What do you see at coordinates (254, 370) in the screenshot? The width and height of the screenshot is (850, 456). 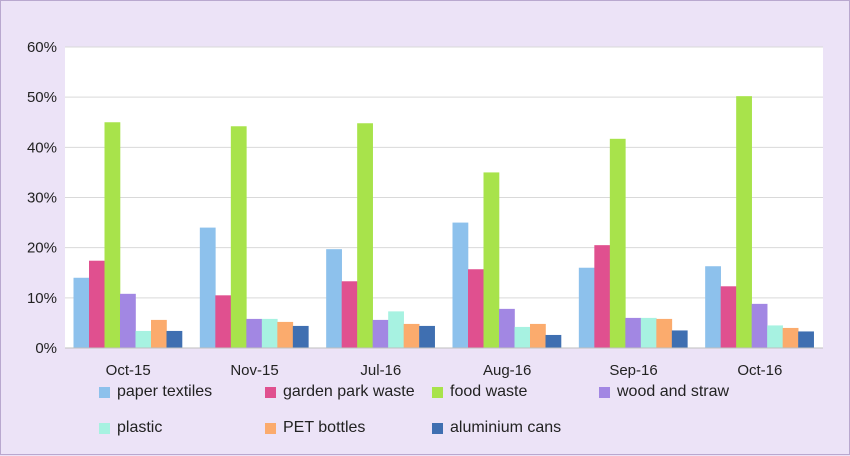 I see `x-tick-label: Nov-15` at bounding box center [254, 370].